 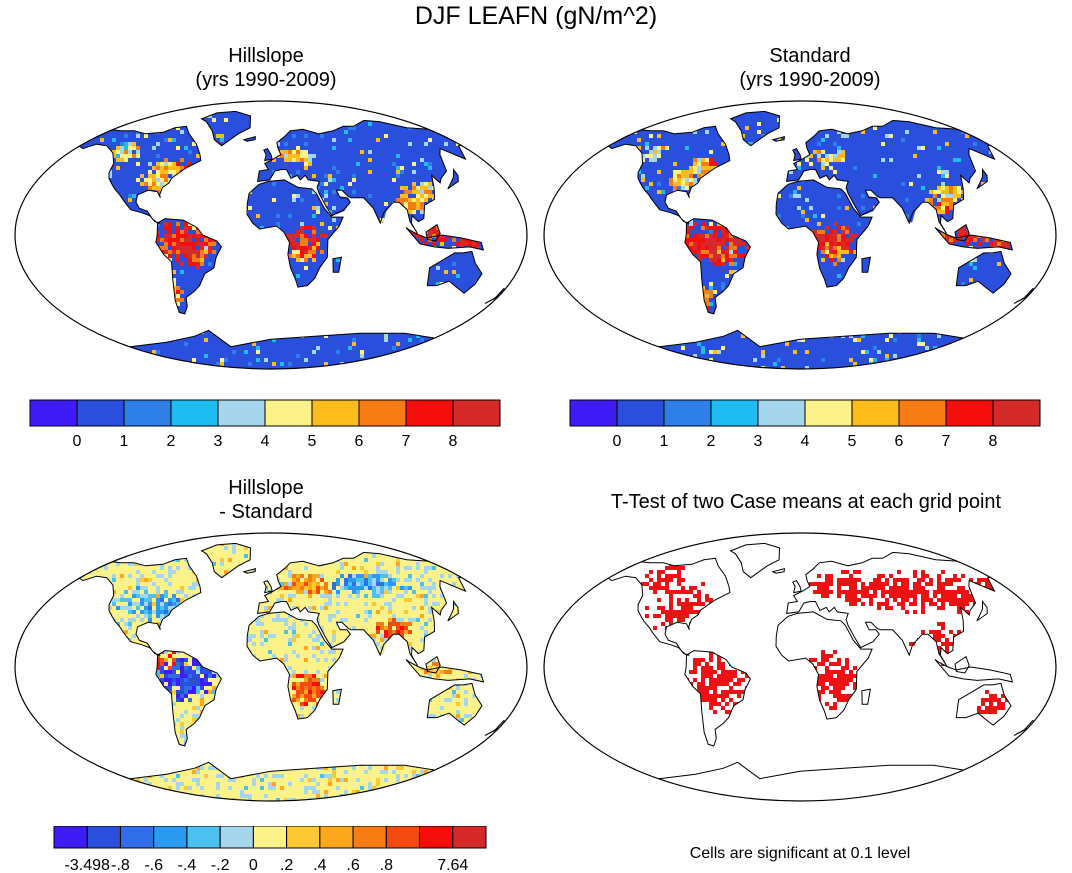 I want to click on significance-footnote: Cells are significant at 0.1 level, so click(x=800, y=853).